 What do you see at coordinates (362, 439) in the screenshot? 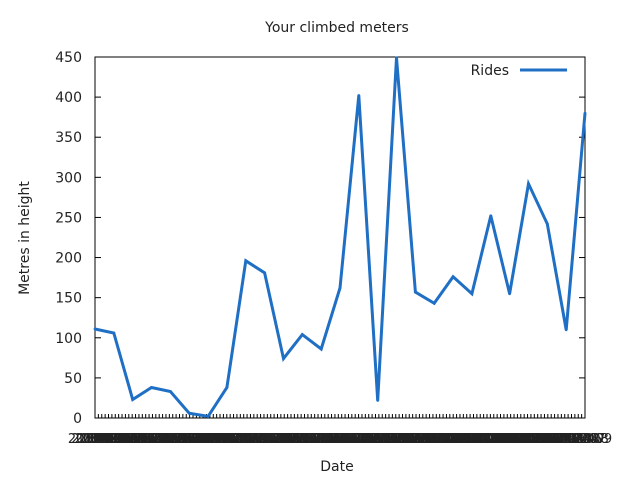
I see `x-tick-label: 2018-03` at bounding box center [362, 439].